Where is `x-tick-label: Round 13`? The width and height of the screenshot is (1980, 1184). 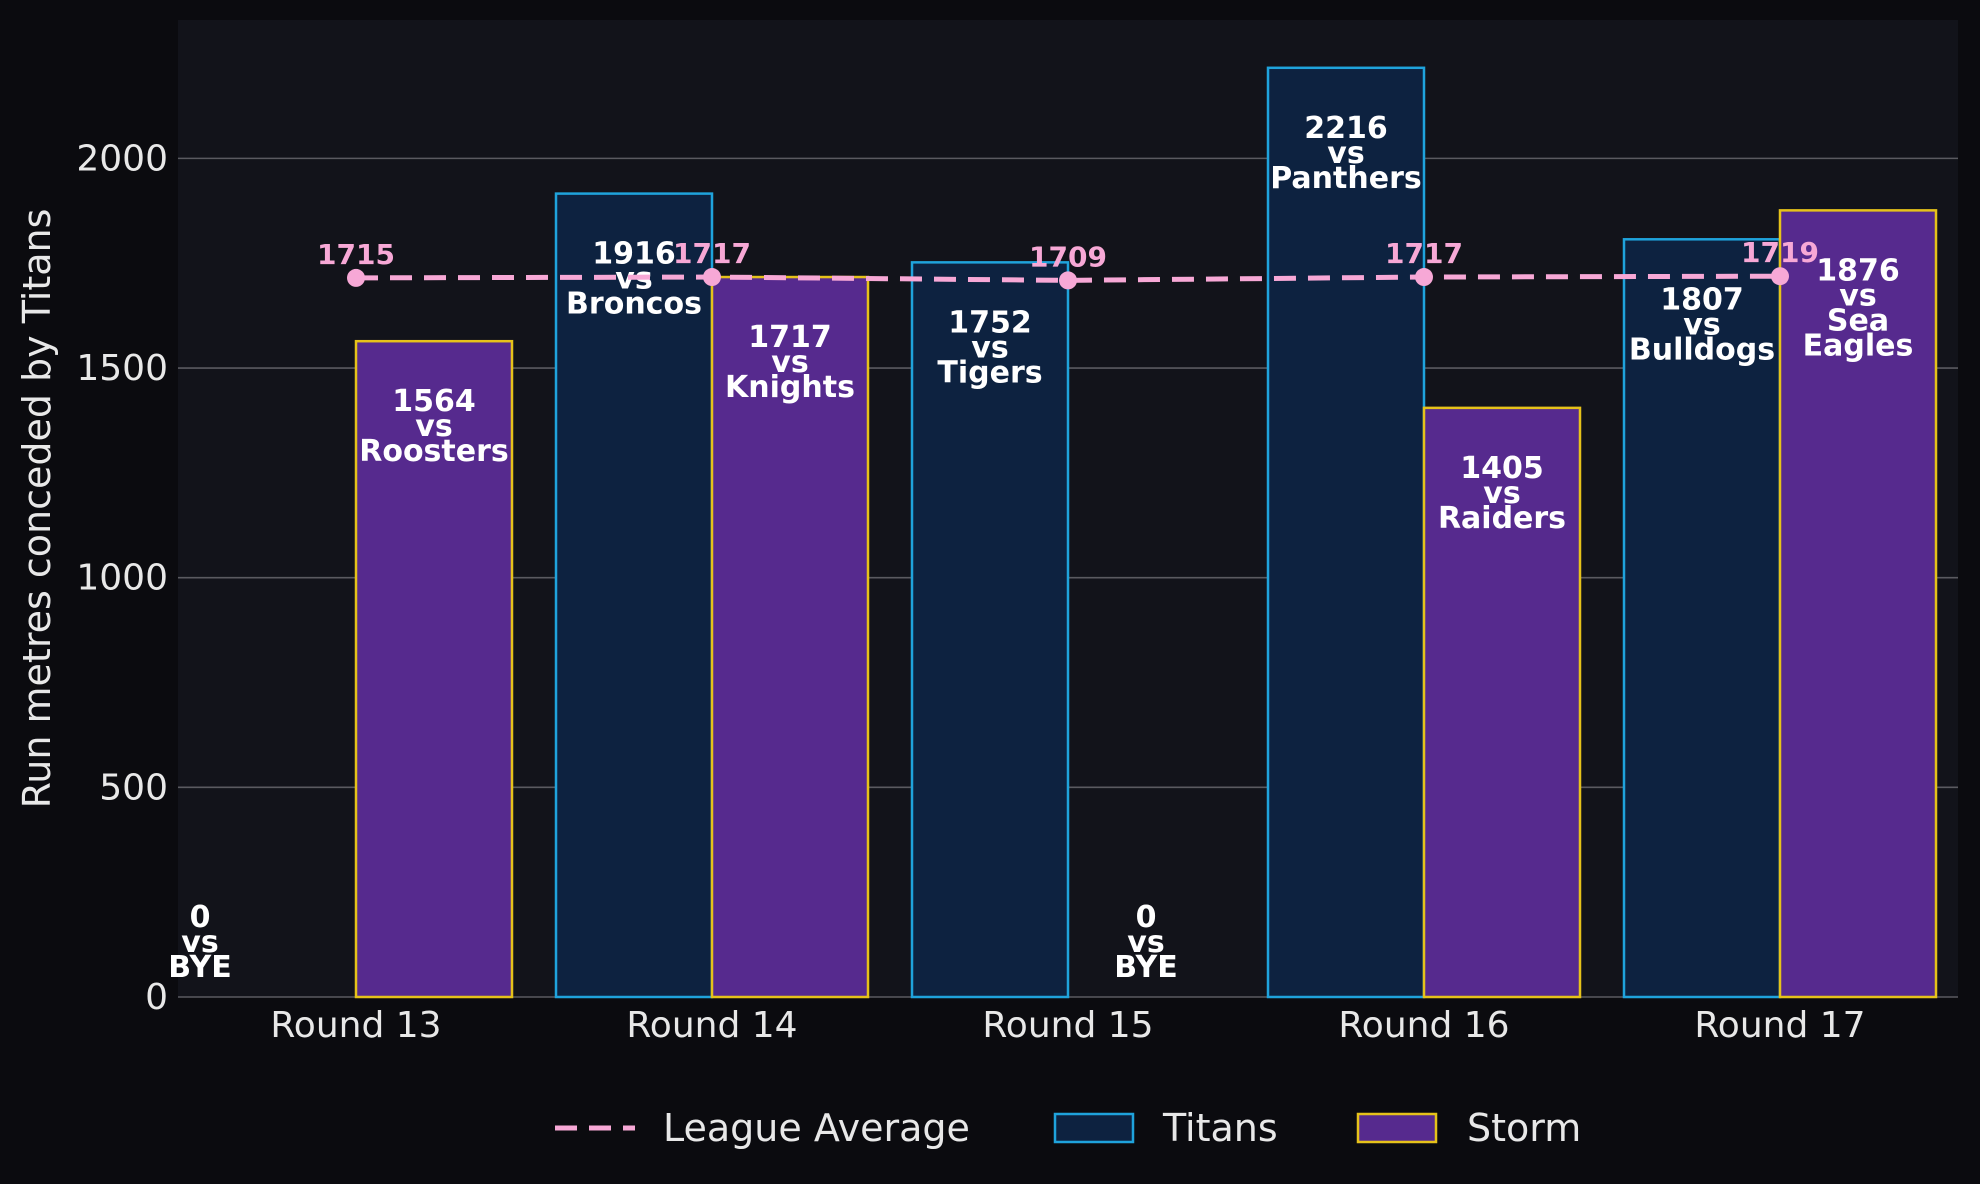 x-tick-label: Round 13 is located at coordinates (355, 1025).